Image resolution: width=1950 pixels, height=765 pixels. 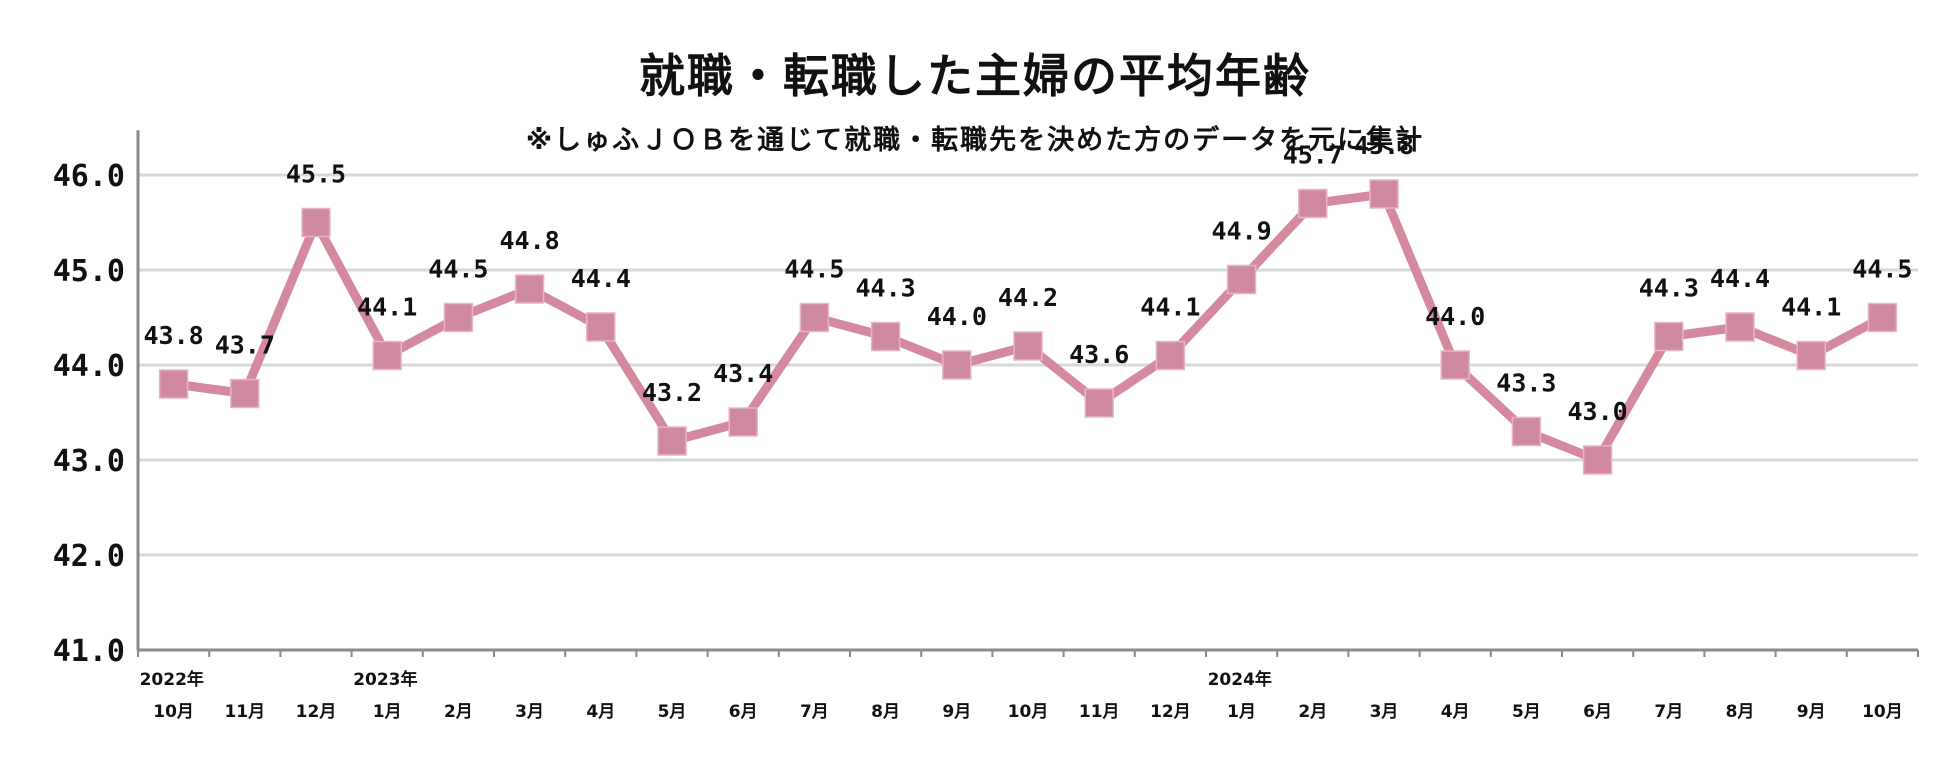 What do you see at coordinates (672, 392) in the screenshot?
I see `data-label: 43.2` at bounding box center [672, 392].